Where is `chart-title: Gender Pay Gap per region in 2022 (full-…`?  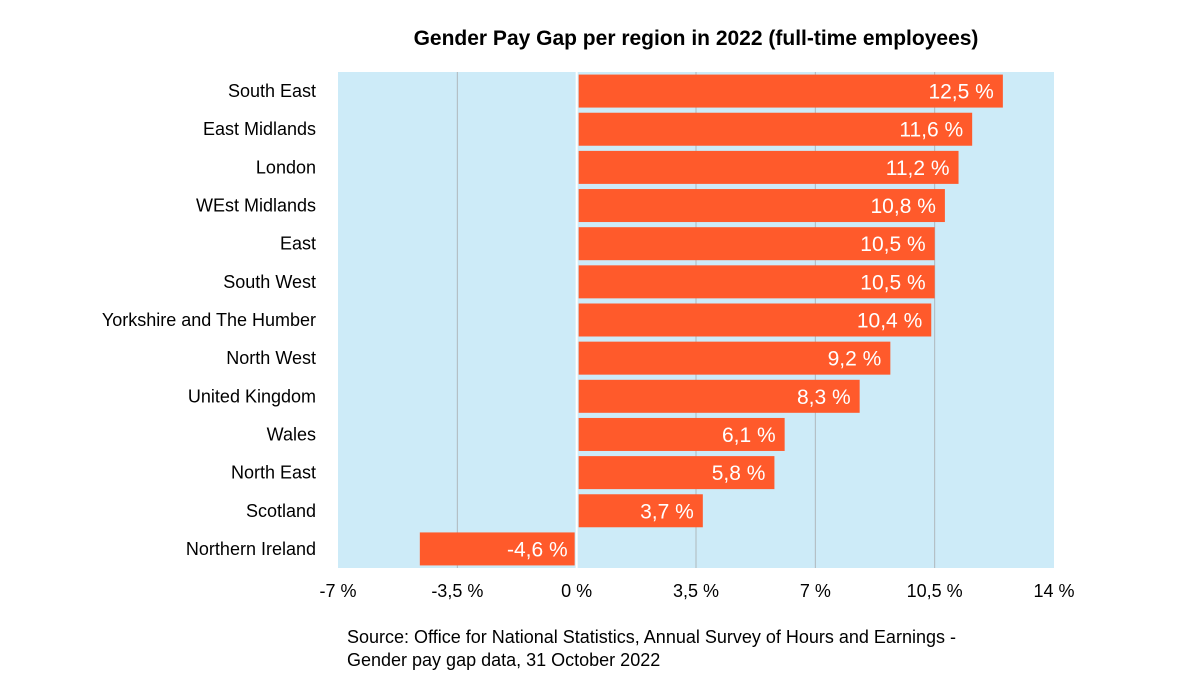 chart-title: Gender Pay Gap per region in 2022 (full-… is located at coordinates (696, 38).